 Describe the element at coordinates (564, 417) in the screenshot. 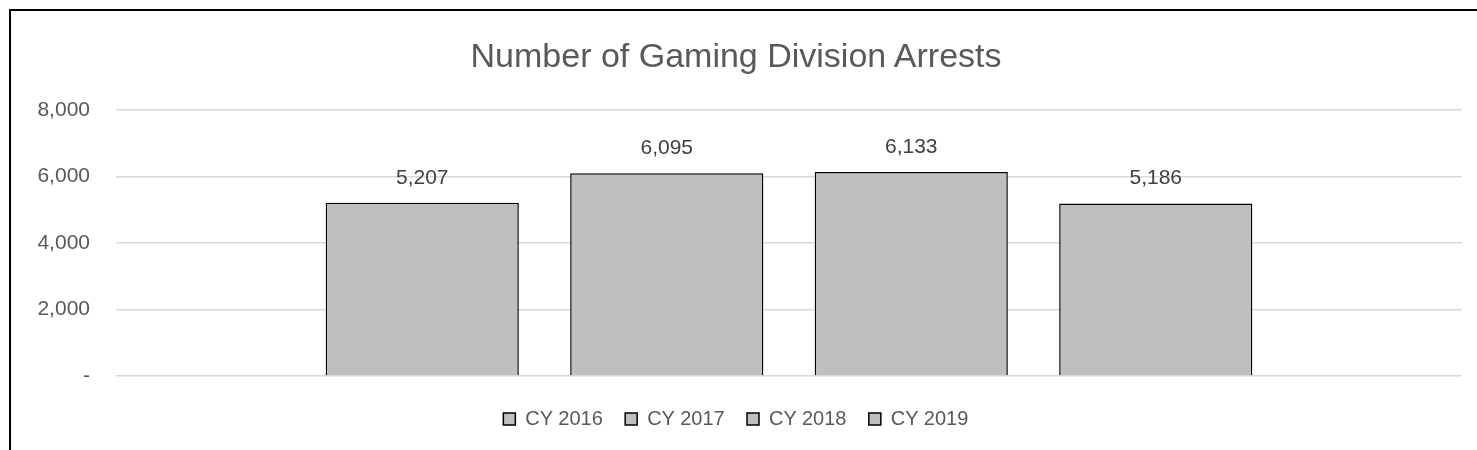

I see `legend-label: CY 2016` at that location.